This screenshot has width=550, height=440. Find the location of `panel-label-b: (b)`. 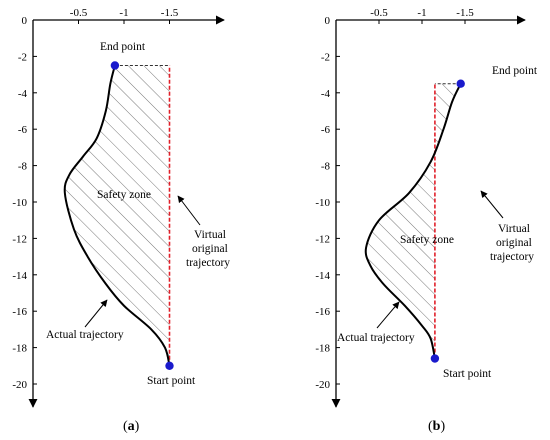

panel-label-b: (b) is located at coordinates (436, 426).